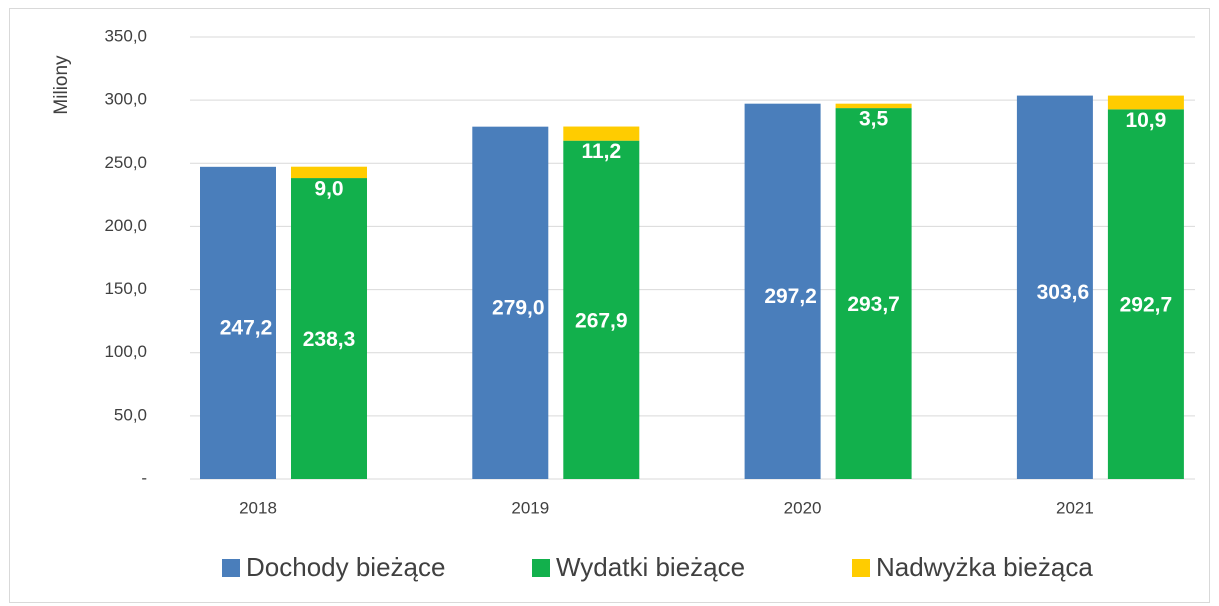 Image resolution: width=1219 pixels, height=606 pixels. Describe the element at coordinates (518, 307) in the screenshot. I see `value-label: 279,0` at that location.